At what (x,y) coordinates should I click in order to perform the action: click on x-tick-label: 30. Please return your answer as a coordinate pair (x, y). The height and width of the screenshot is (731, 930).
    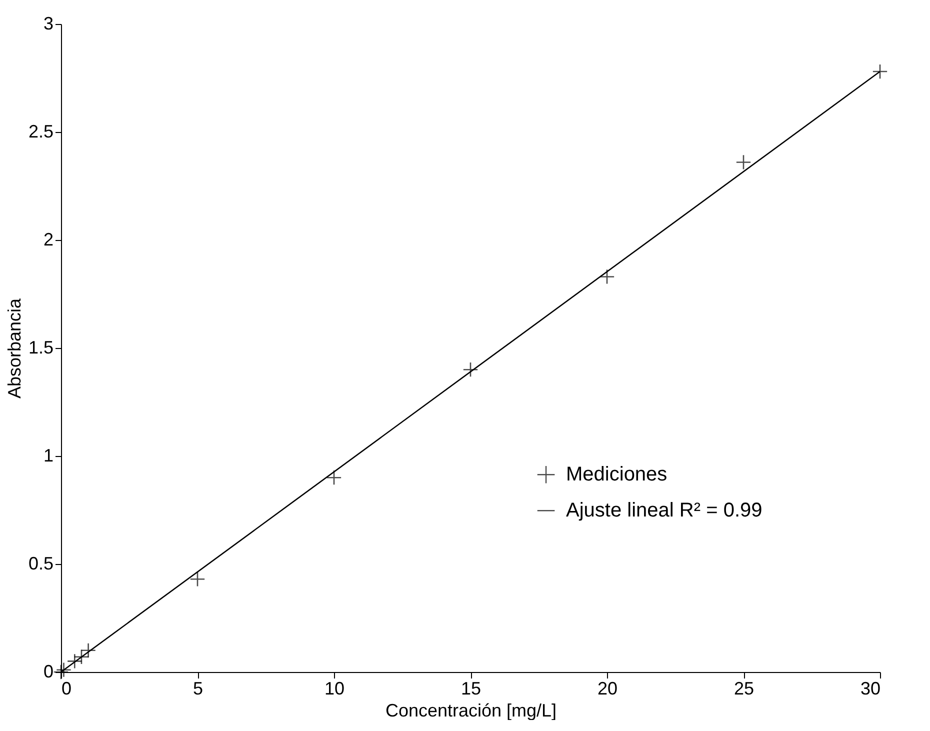
    Looking at the image, I should click on (870, 688).